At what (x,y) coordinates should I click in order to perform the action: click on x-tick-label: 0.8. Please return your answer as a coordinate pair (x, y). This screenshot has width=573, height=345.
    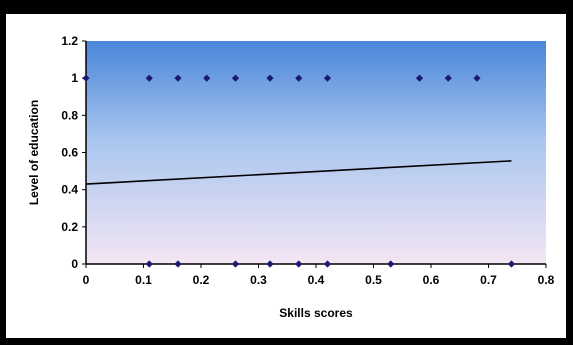
    Looking at the image, I should click on (546, 280).